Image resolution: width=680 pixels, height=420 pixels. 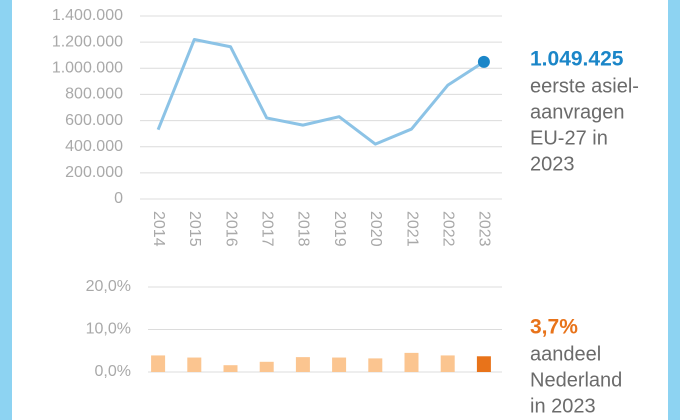 What do you see at coordinates (108, 329) in the screenshot?
I see `y-tick-label: 10,0%` at bounding box center [108, 329].